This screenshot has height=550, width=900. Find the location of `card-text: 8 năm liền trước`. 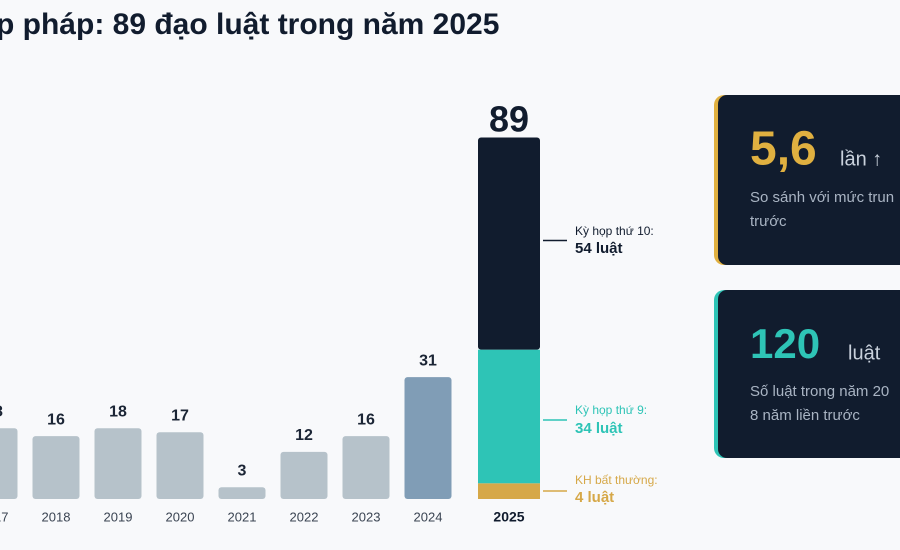

card-text: 8 năm liền trước is located at coordinates (805, 415).